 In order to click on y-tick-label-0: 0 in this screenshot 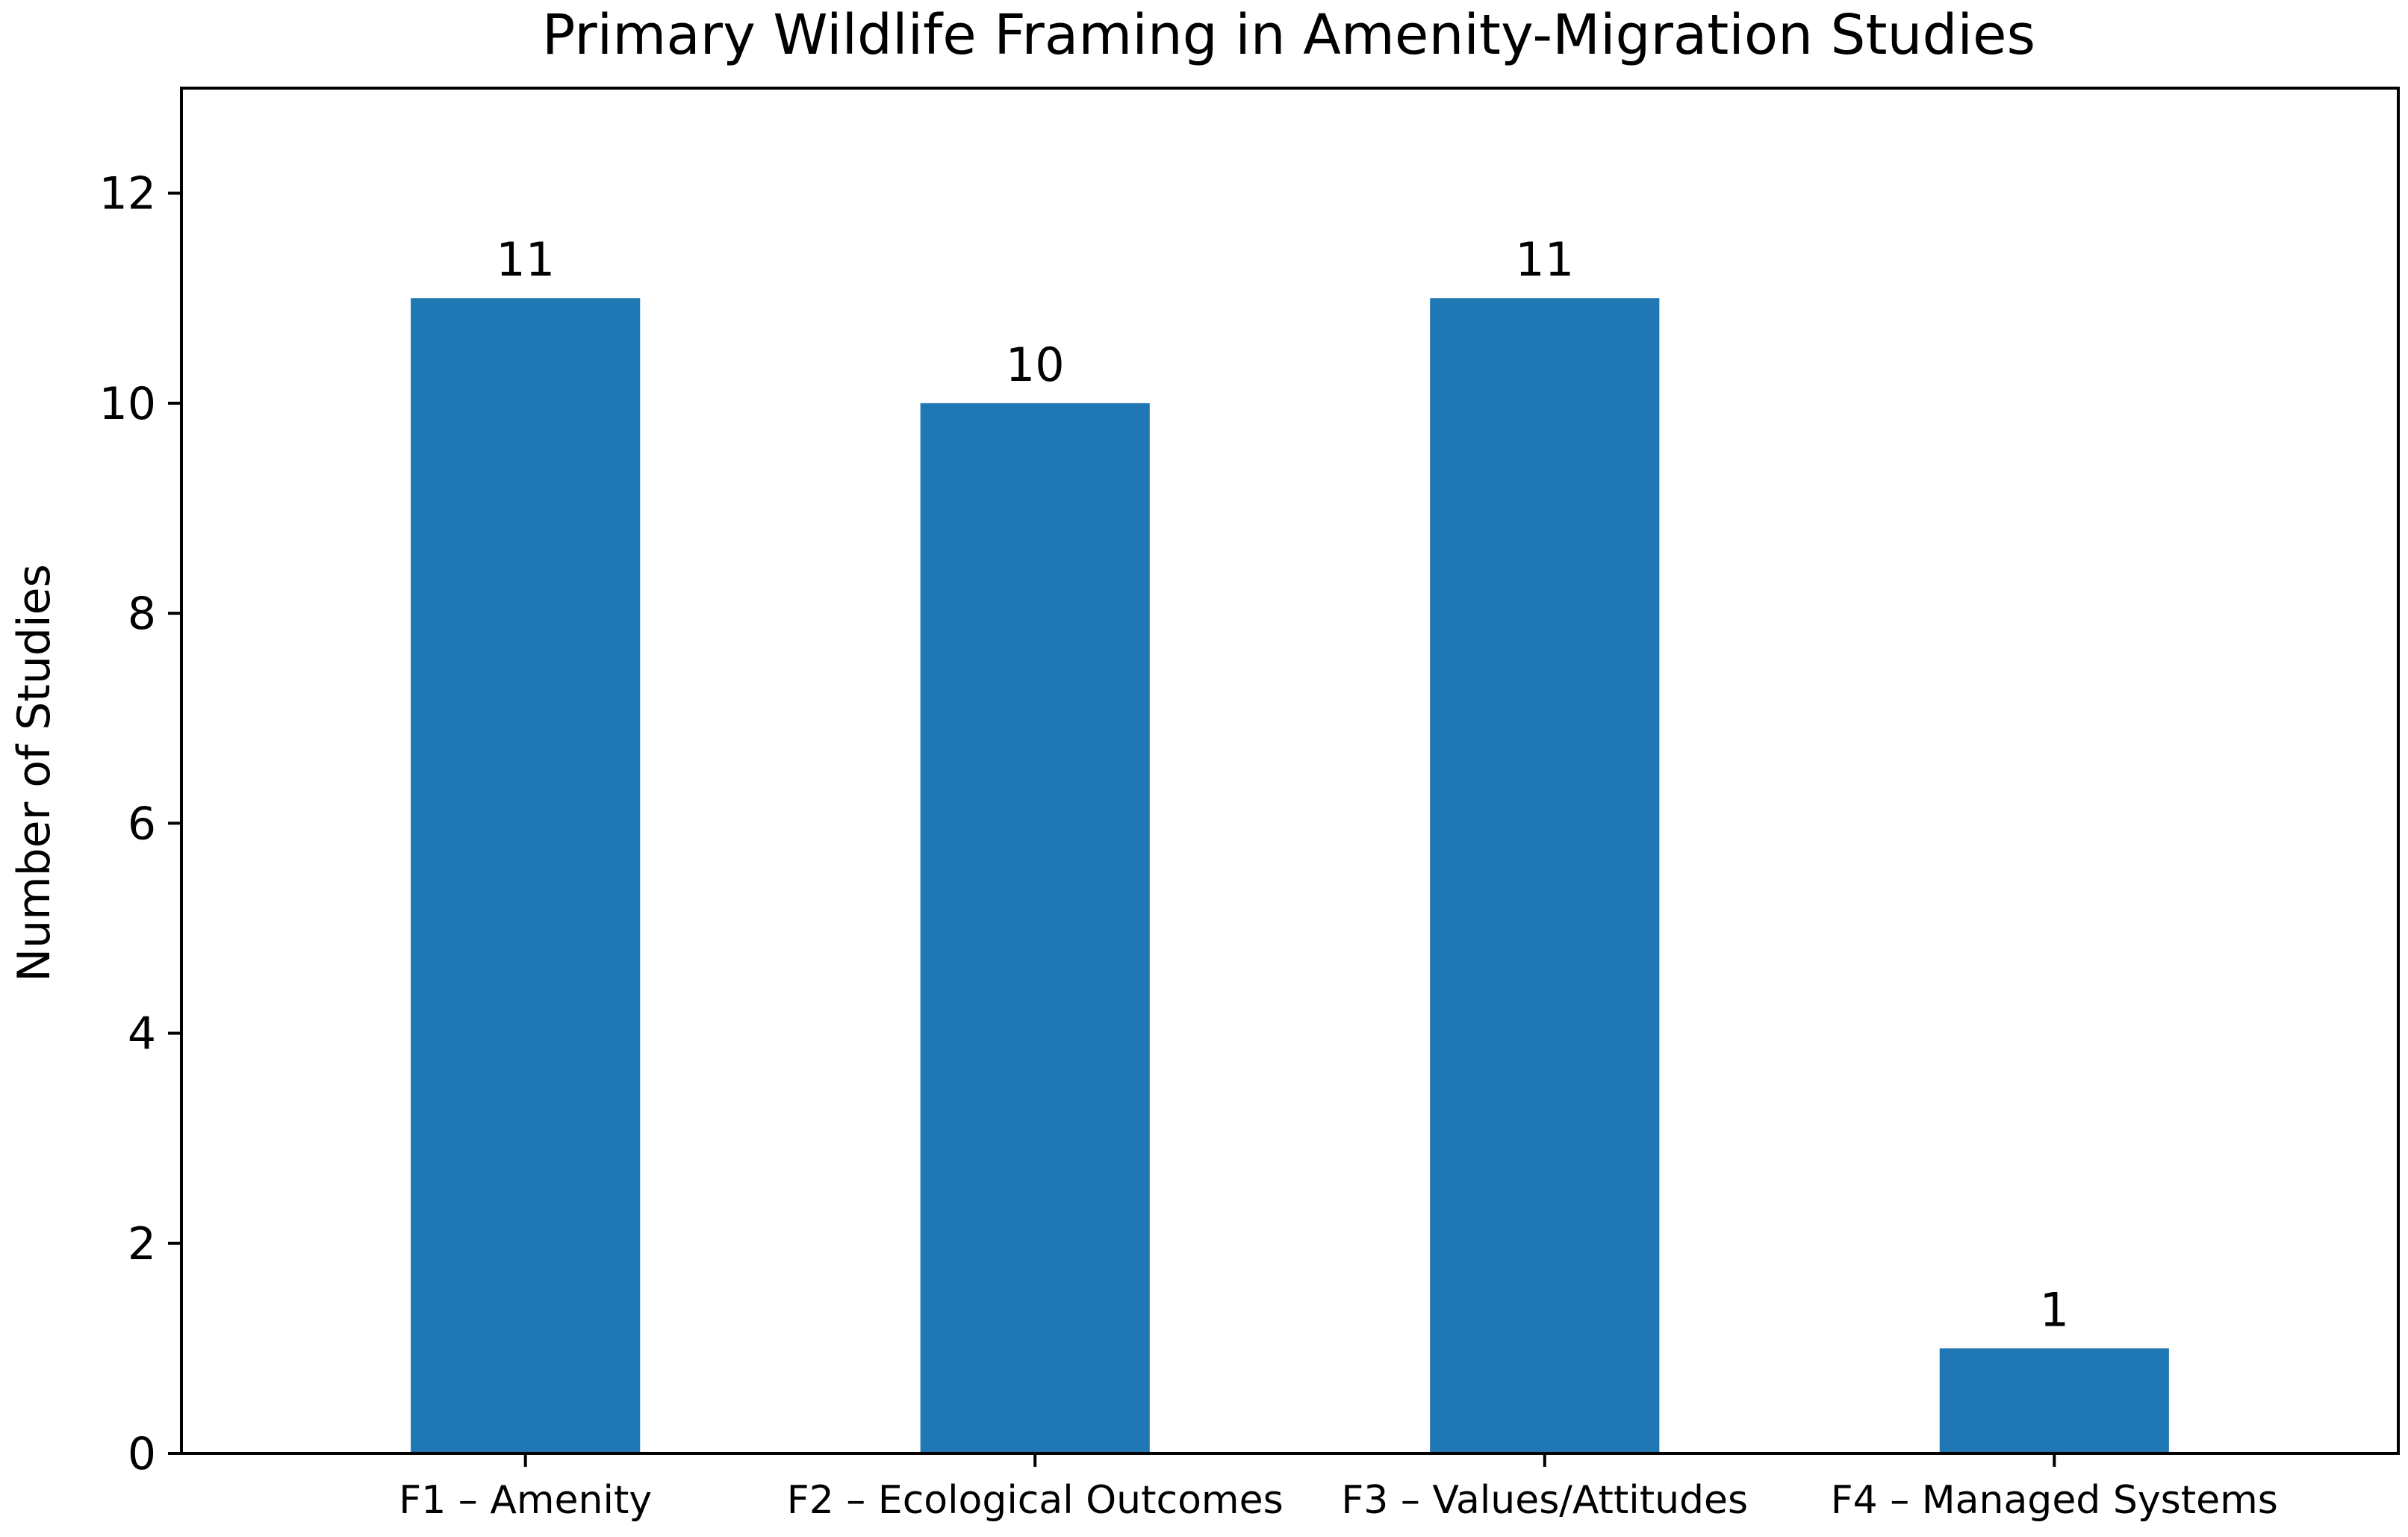, I will do `click(142, 1454)`.